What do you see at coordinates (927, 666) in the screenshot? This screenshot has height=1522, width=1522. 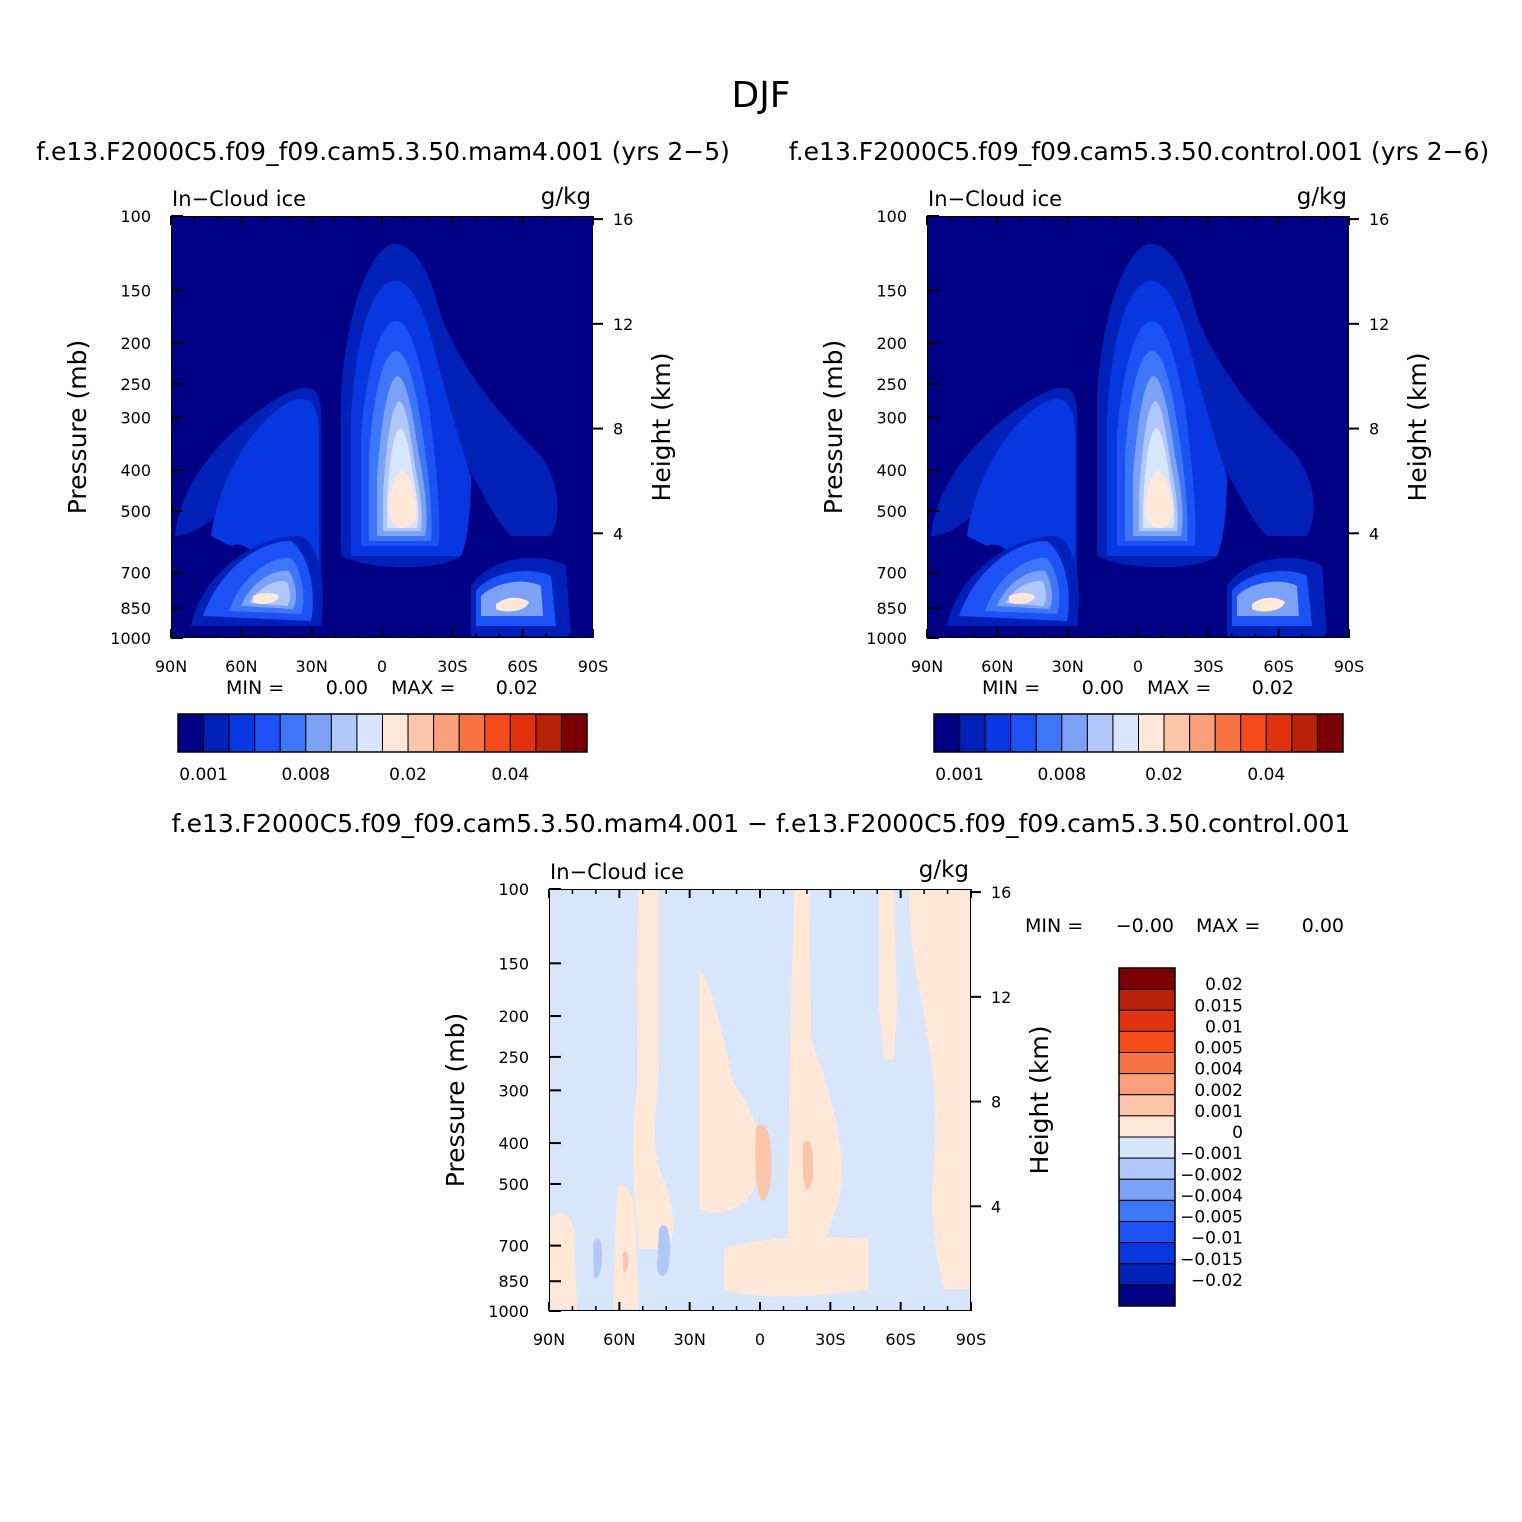 I see `x-tick-label: 90N` at bounding box center [927, 666].